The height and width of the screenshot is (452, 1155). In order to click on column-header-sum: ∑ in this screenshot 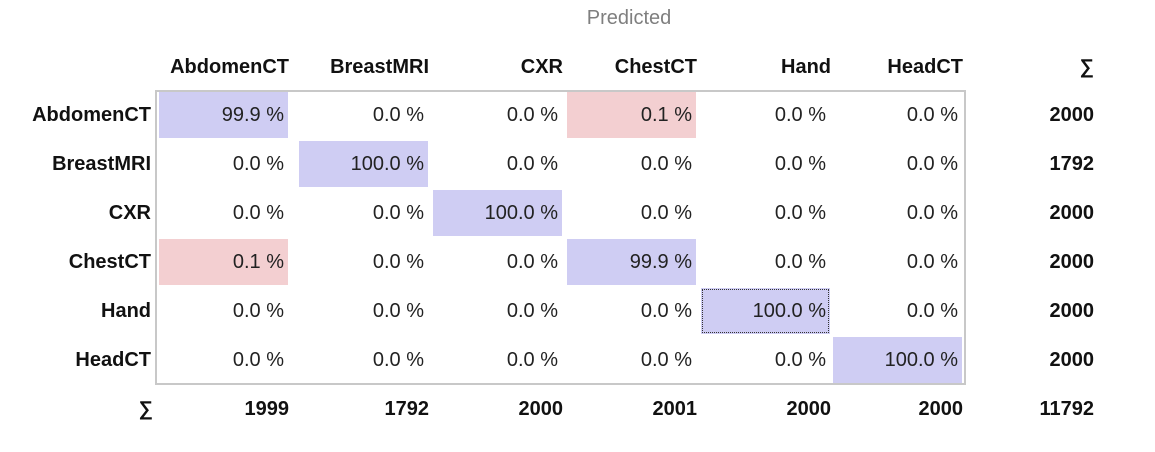, I will do `click(1086, 66)`.